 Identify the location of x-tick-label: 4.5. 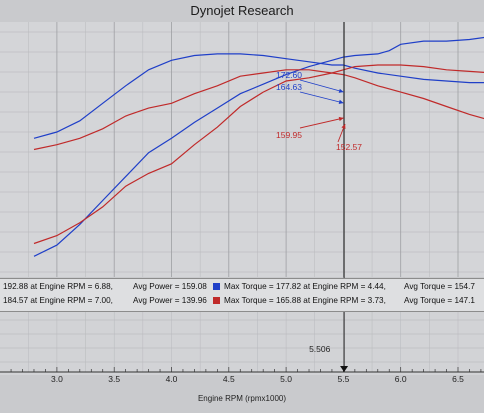
(228, 379).